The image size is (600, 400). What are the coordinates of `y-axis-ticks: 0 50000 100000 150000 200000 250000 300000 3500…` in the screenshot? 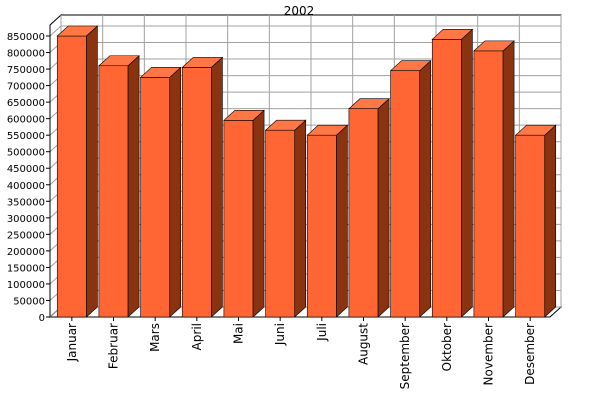 It's located at (29, 174).